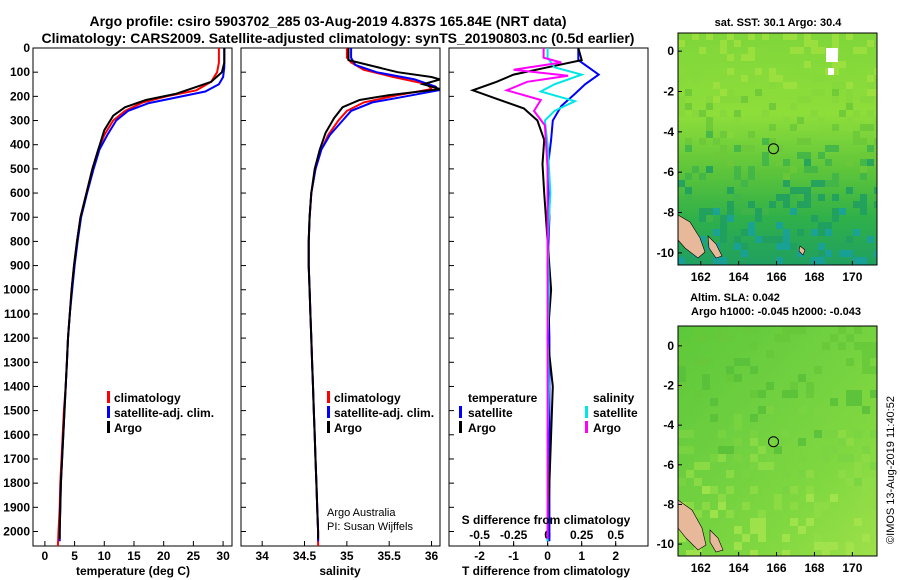  I want to click on depth-tick-label: 600, so click(20, 193).